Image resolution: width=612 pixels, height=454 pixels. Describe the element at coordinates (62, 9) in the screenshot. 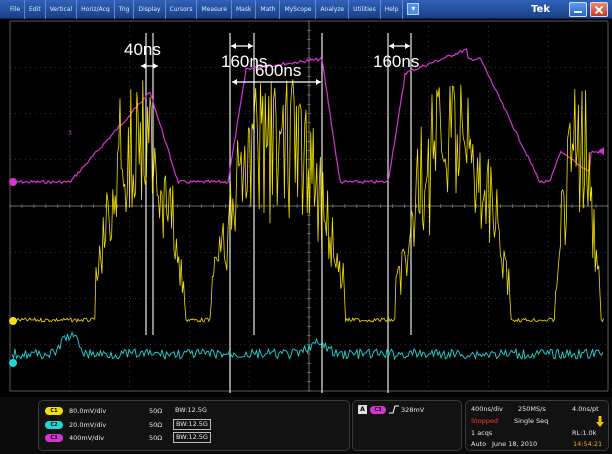

I see `menu-vertical: Vertical` at that location.